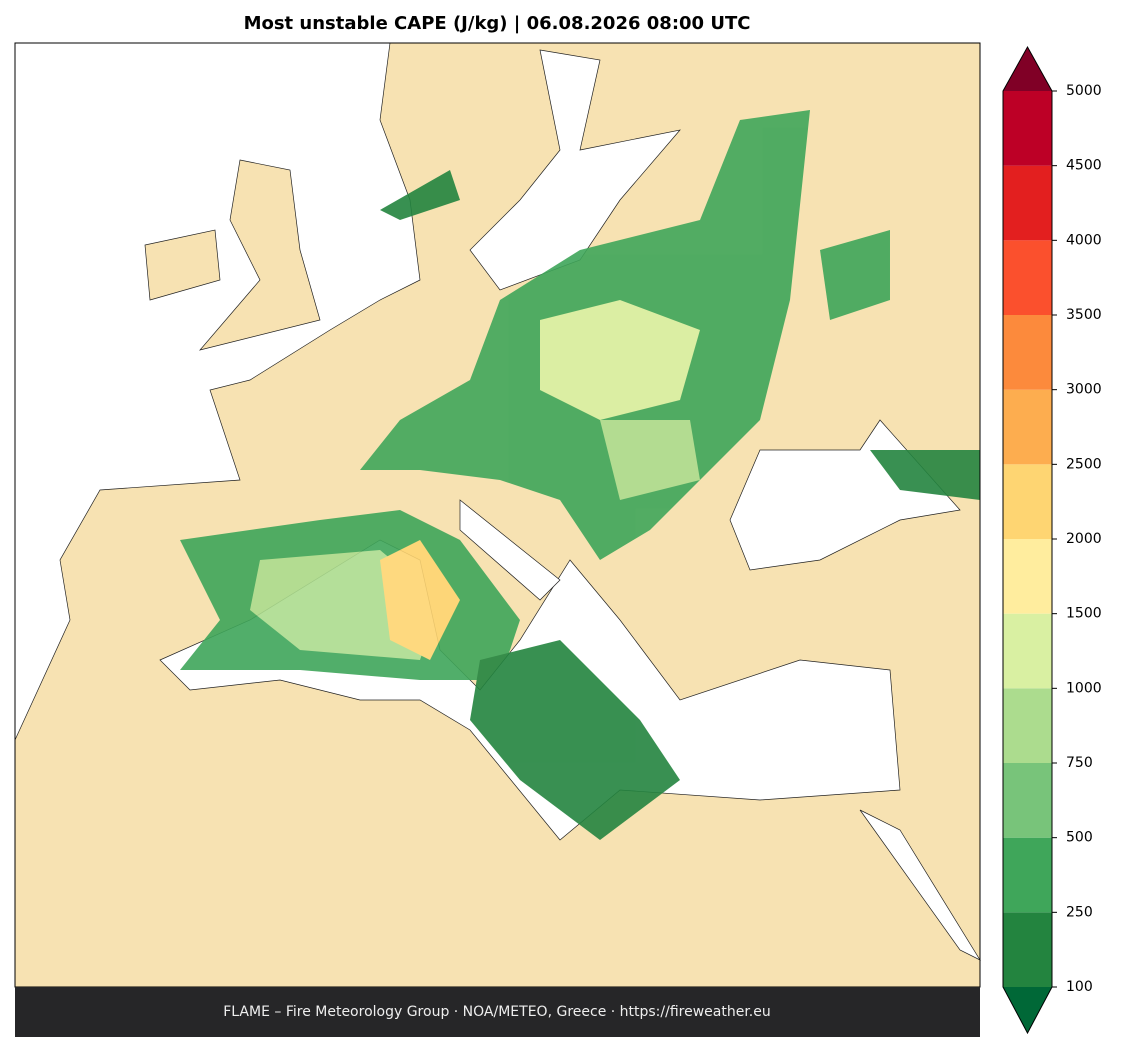  What do you see at coordinates (1084, 688) in the screenshot?
I see `tick-label: 1000` at bounding box center [1084, 688].